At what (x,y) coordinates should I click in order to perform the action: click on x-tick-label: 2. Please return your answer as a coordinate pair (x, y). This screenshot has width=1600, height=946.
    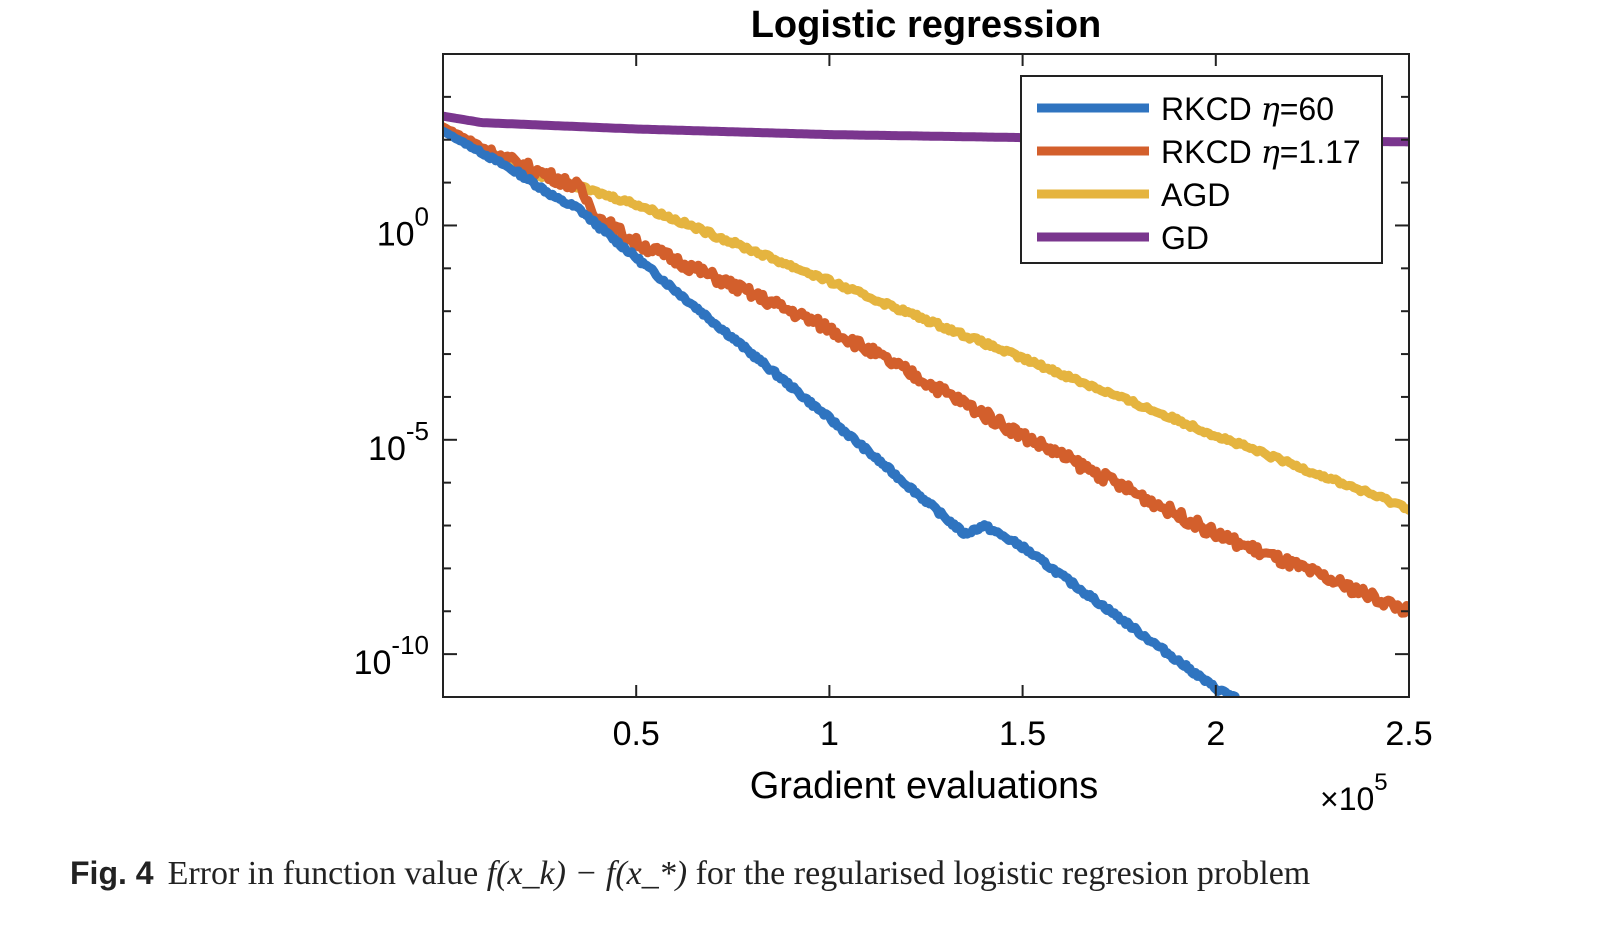
    Looking at the image, I should click on (1215, 734).